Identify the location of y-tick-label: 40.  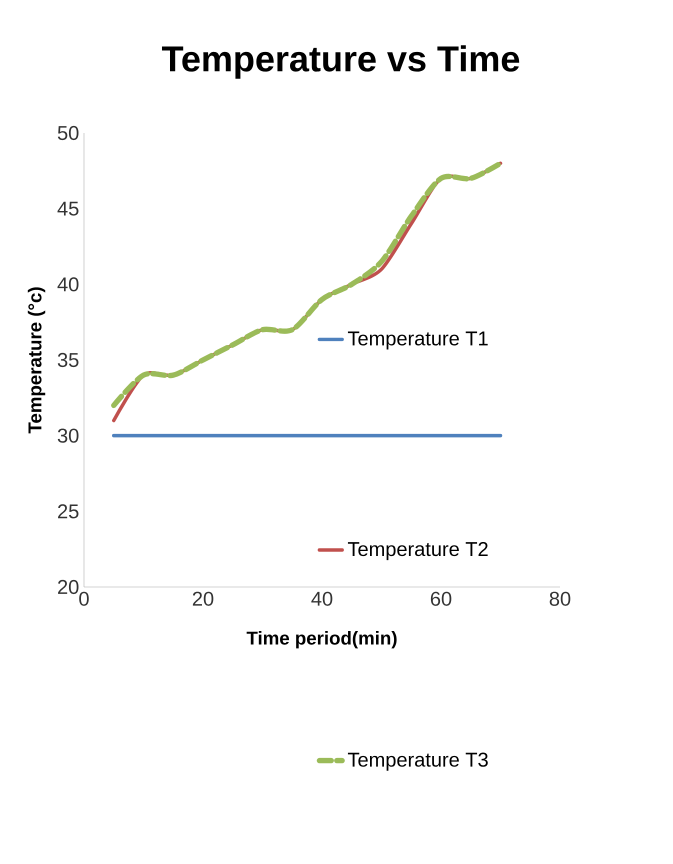
(68, 284).